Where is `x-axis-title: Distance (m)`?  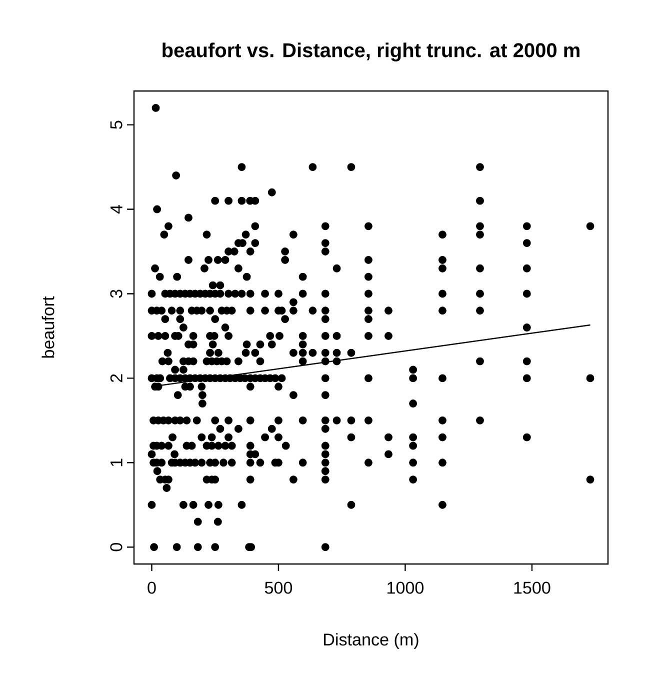
x-axis-title: Distance (m) is located at coordinates (371, 641).